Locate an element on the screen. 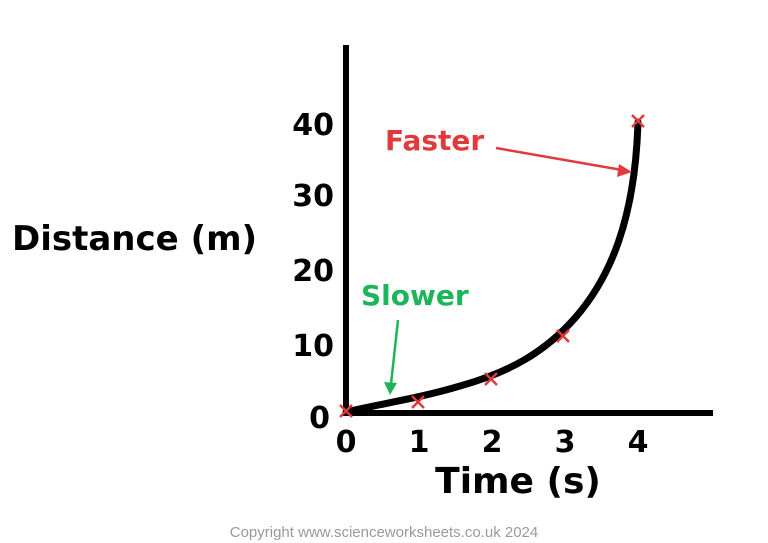 The height and width of the screenshot is (543, 768). y-tick-10: 10 is located at coordinates (313, 346).